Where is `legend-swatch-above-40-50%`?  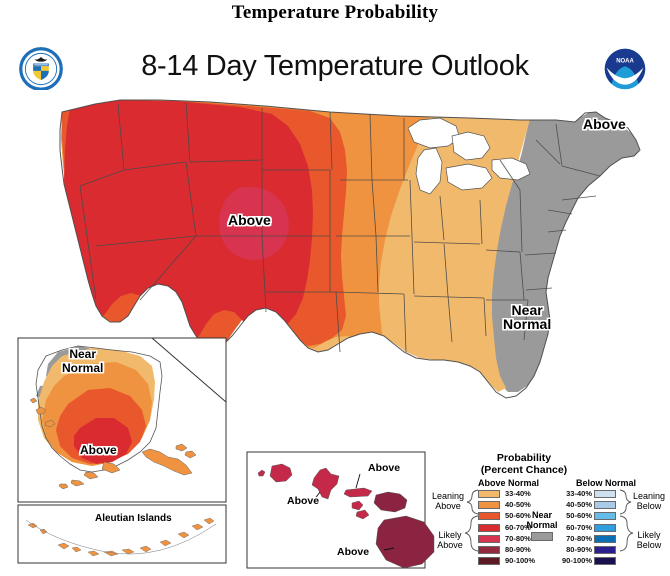
legend-swatch-above-40-50% is located at coordinates (489, 505).